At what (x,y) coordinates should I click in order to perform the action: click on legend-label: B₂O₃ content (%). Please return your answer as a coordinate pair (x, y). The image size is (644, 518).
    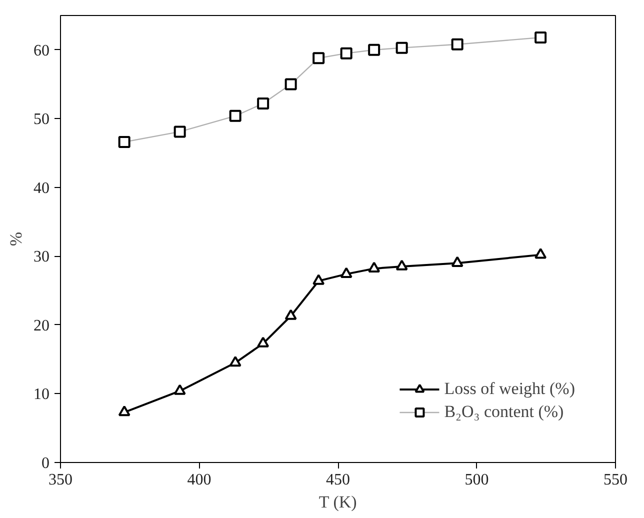
    Looking at the image, I should click on (504, 412).